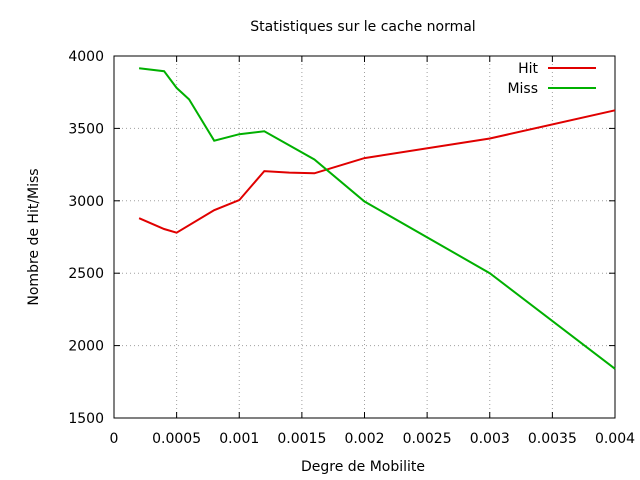  Describe the element at coordinates (86, 419) in the screenshot. I see `y-tick-label: 1500` at that location.